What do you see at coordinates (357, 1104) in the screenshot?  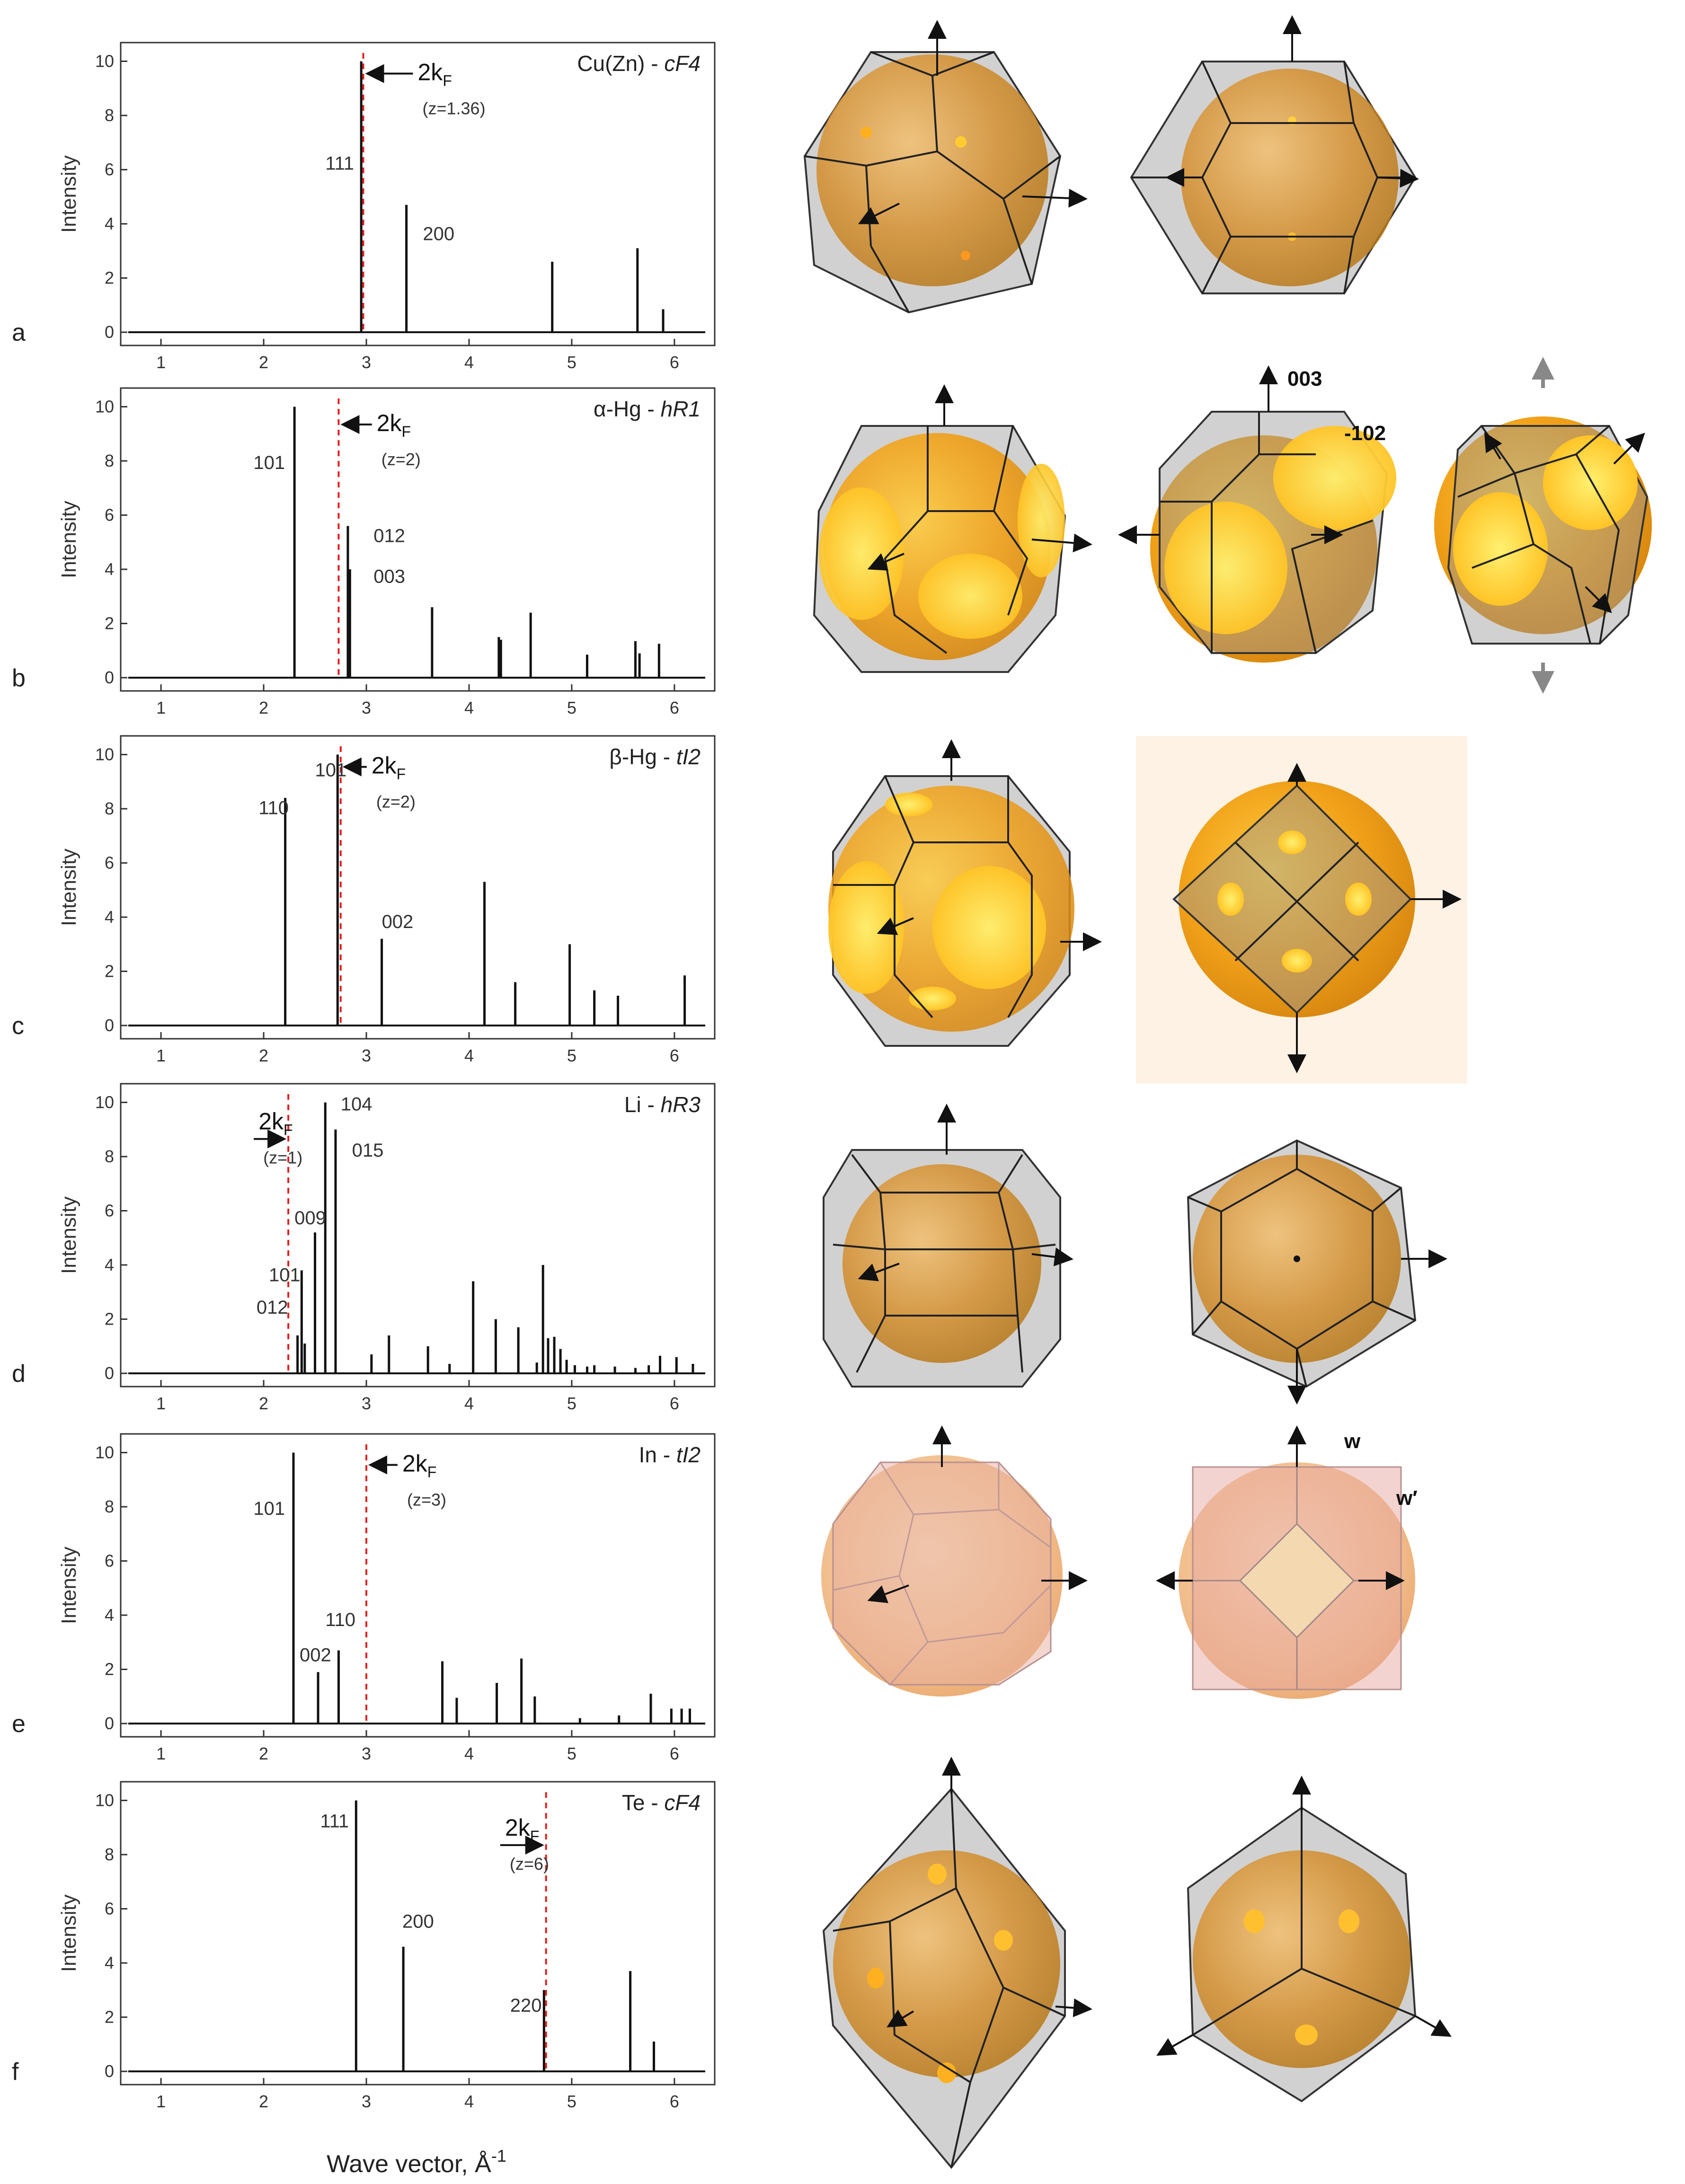 I see `peak-label: 104` at bounding box center [357, 1104].